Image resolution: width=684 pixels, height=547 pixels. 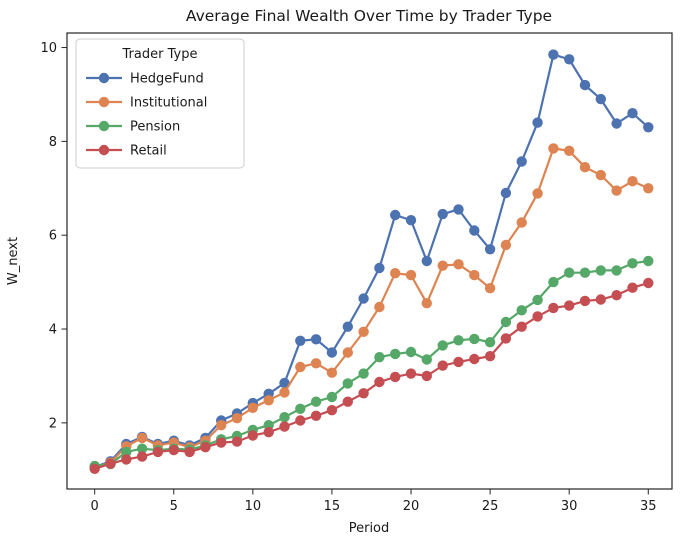 I want to click on legend-title: Trader Type, so click(x=160, y=54).